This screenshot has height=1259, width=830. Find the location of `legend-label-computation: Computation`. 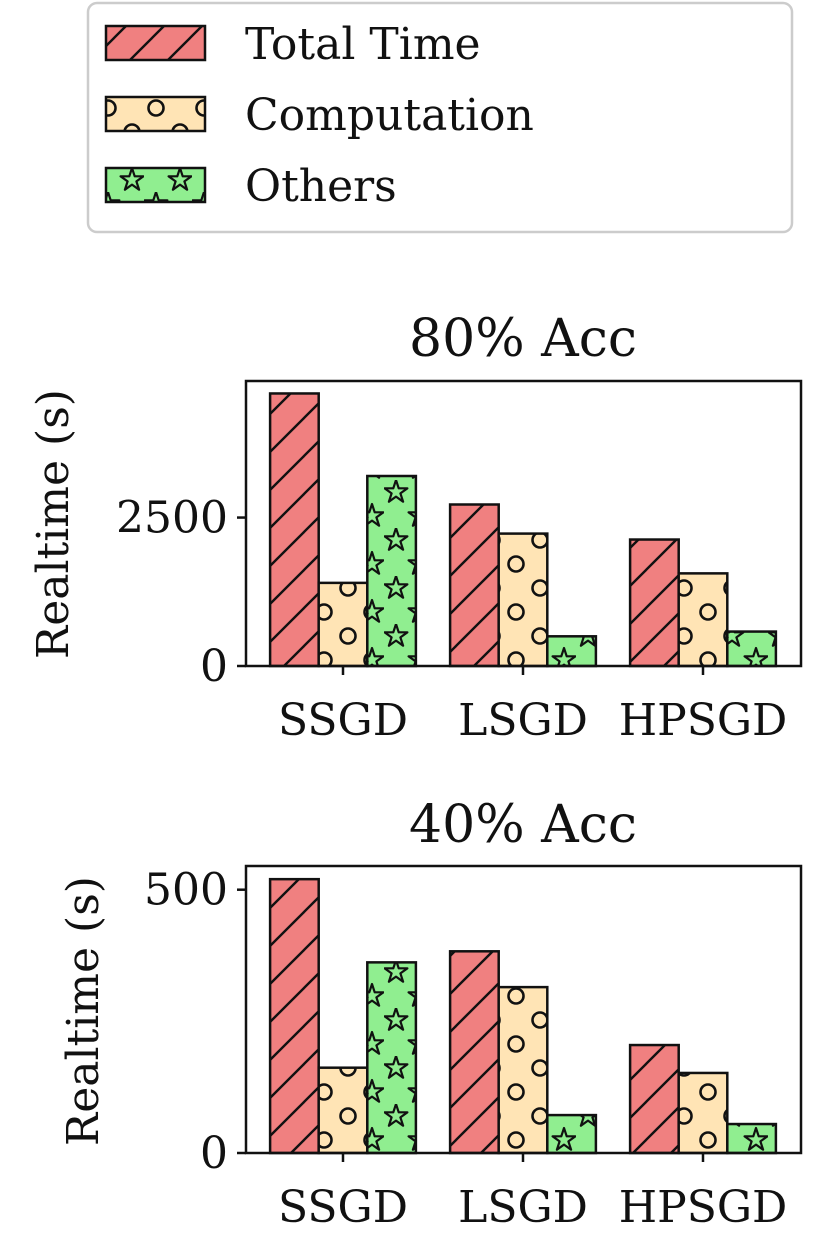

legend-label-computation: Computation is located at coordinates (389, 115).